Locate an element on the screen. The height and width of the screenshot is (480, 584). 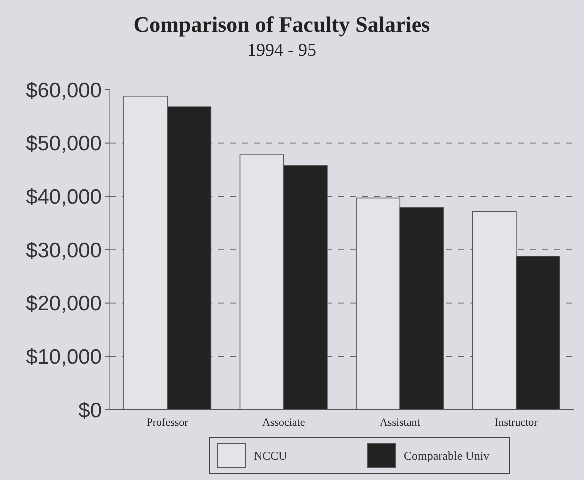
y-tick-label: $60,000 is located at coordinates (64, 90).